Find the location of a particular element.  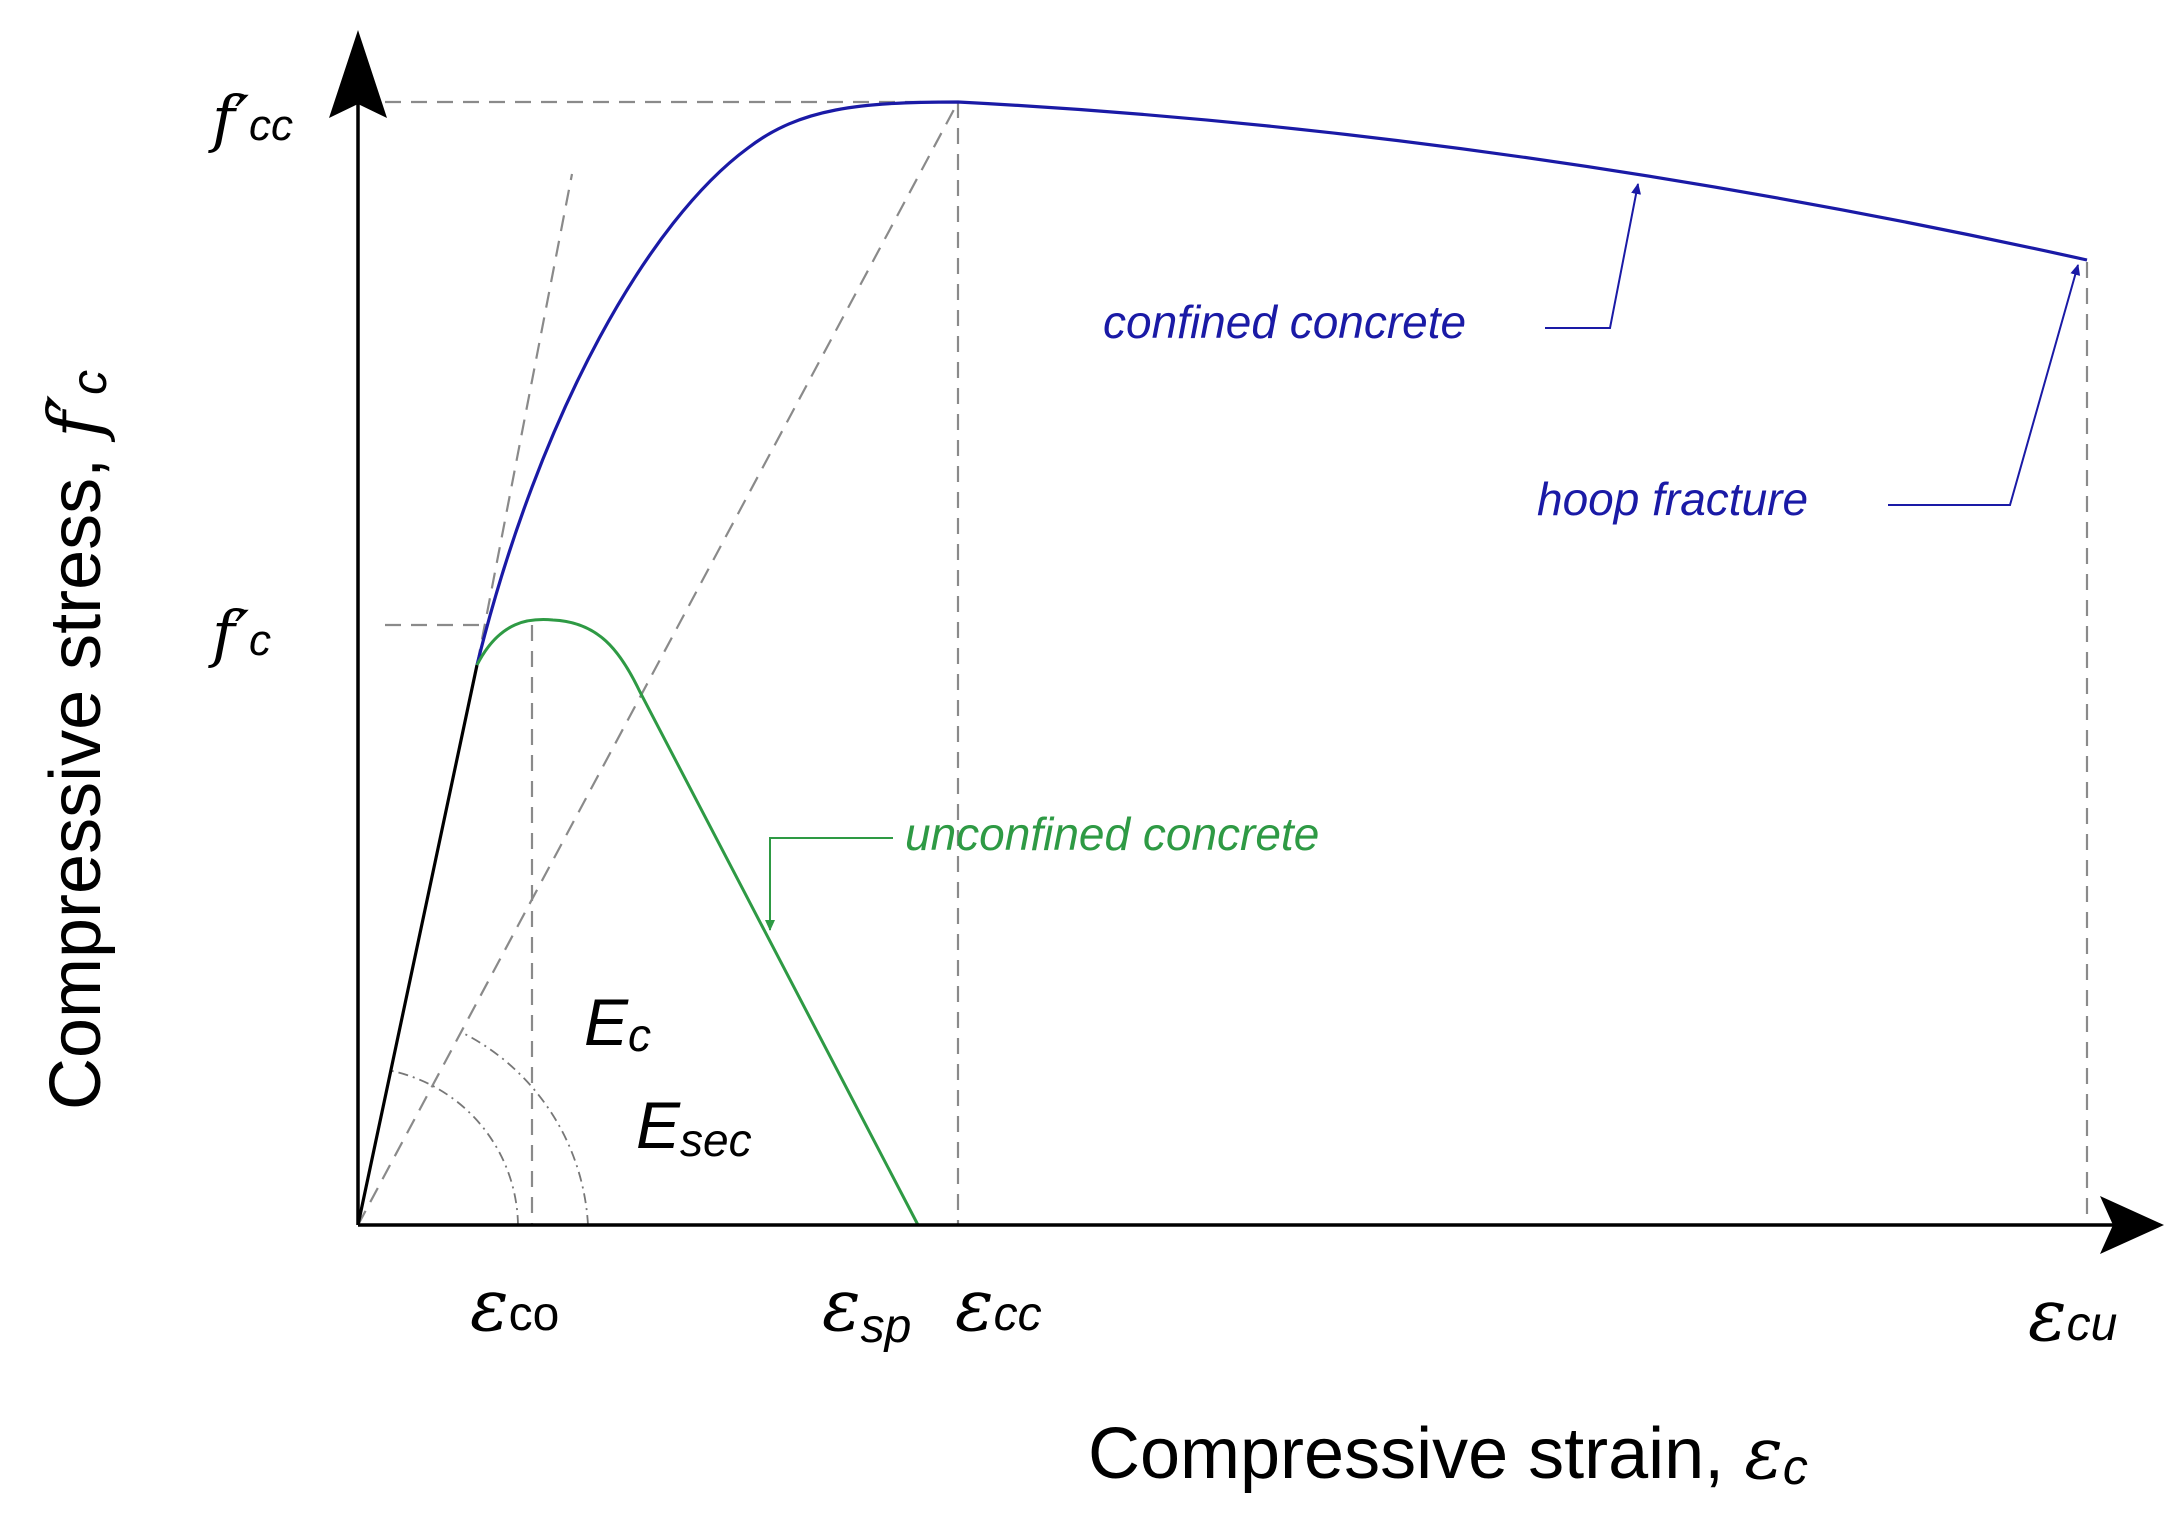

modulus-angle-arcs is located at coordinates (490, 1128).